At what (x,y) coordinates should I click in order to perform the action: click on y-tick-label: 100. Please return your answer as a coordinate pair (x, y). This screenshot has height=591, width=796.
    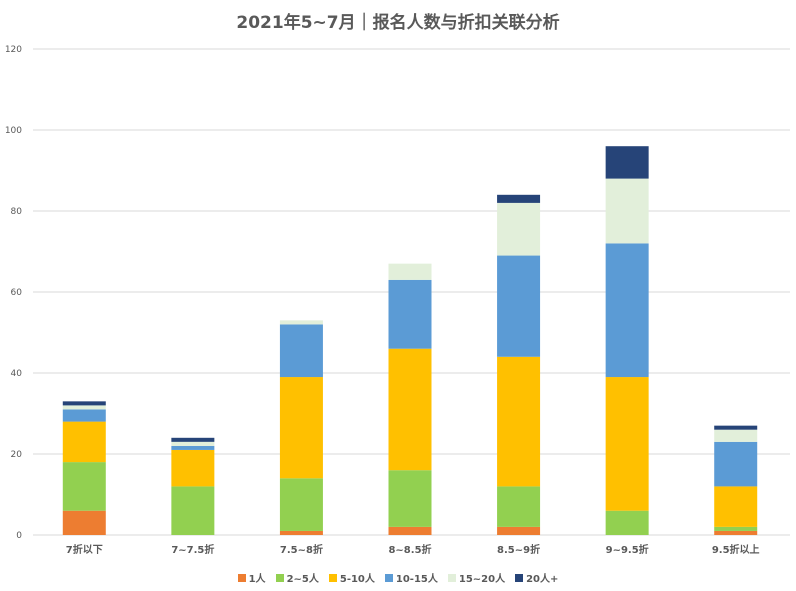
    Looking at the image, I should click on (13, 131).